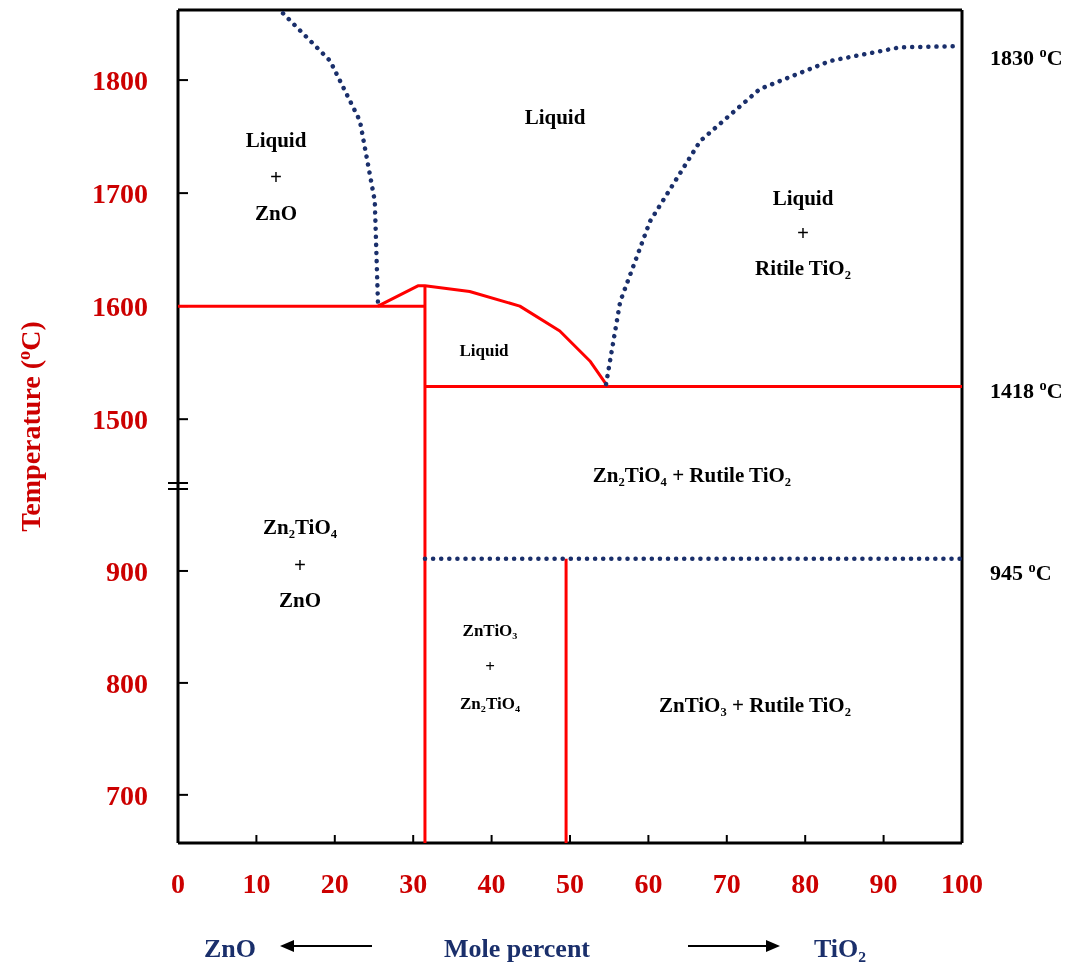 The height and width of the screenshot is (965, 1087). I want to click on x-axis-title: Mole percent, so click(517, 949).